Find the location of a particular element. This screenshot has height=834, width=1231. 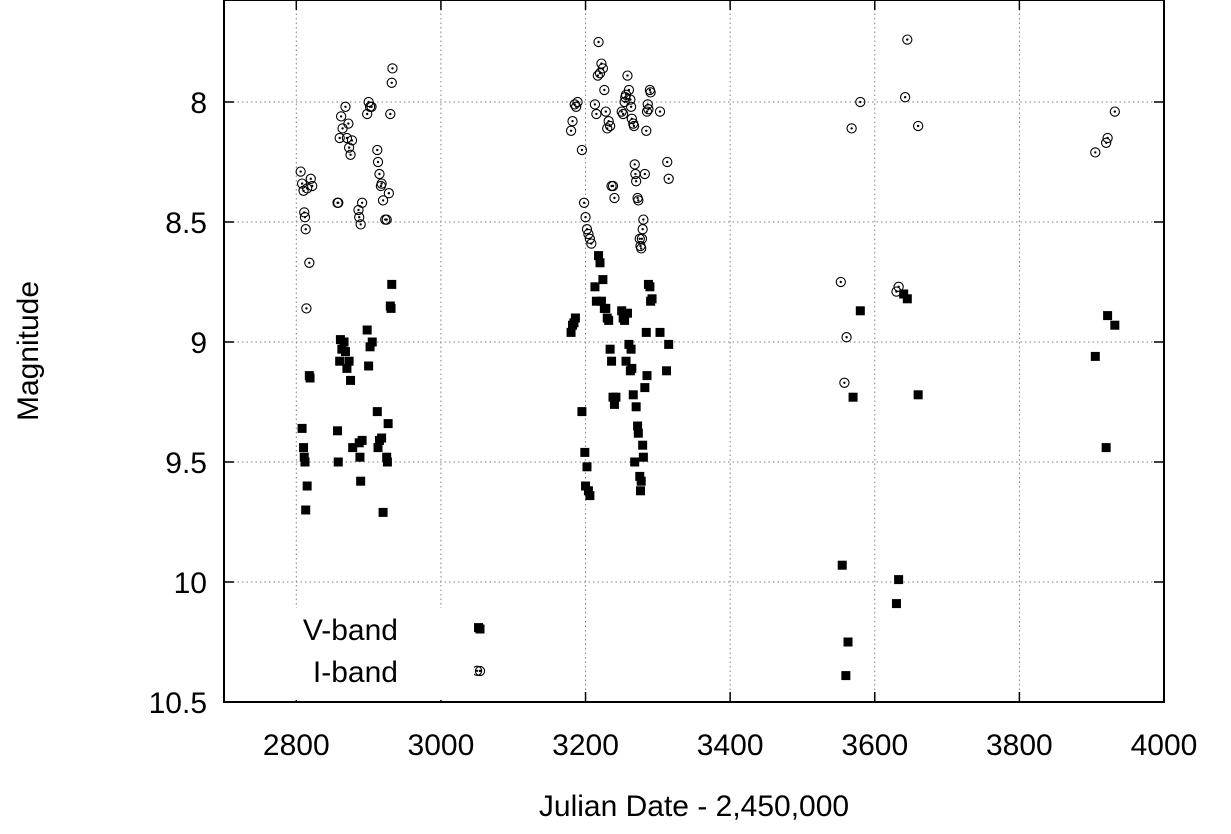

y-tick-label: 10.5 is located at coordinates (178, 703).